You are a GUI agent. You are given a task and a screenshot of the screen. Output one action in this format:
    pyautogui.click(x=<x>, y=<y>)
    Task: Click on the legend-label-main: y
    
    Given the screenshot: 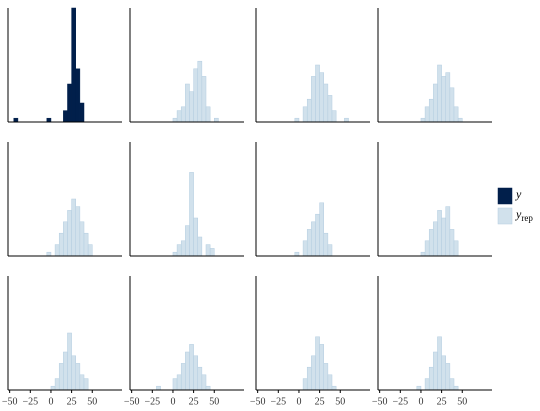 What is the action you would take?
    pyautogui.click(x=518, y=214)
    